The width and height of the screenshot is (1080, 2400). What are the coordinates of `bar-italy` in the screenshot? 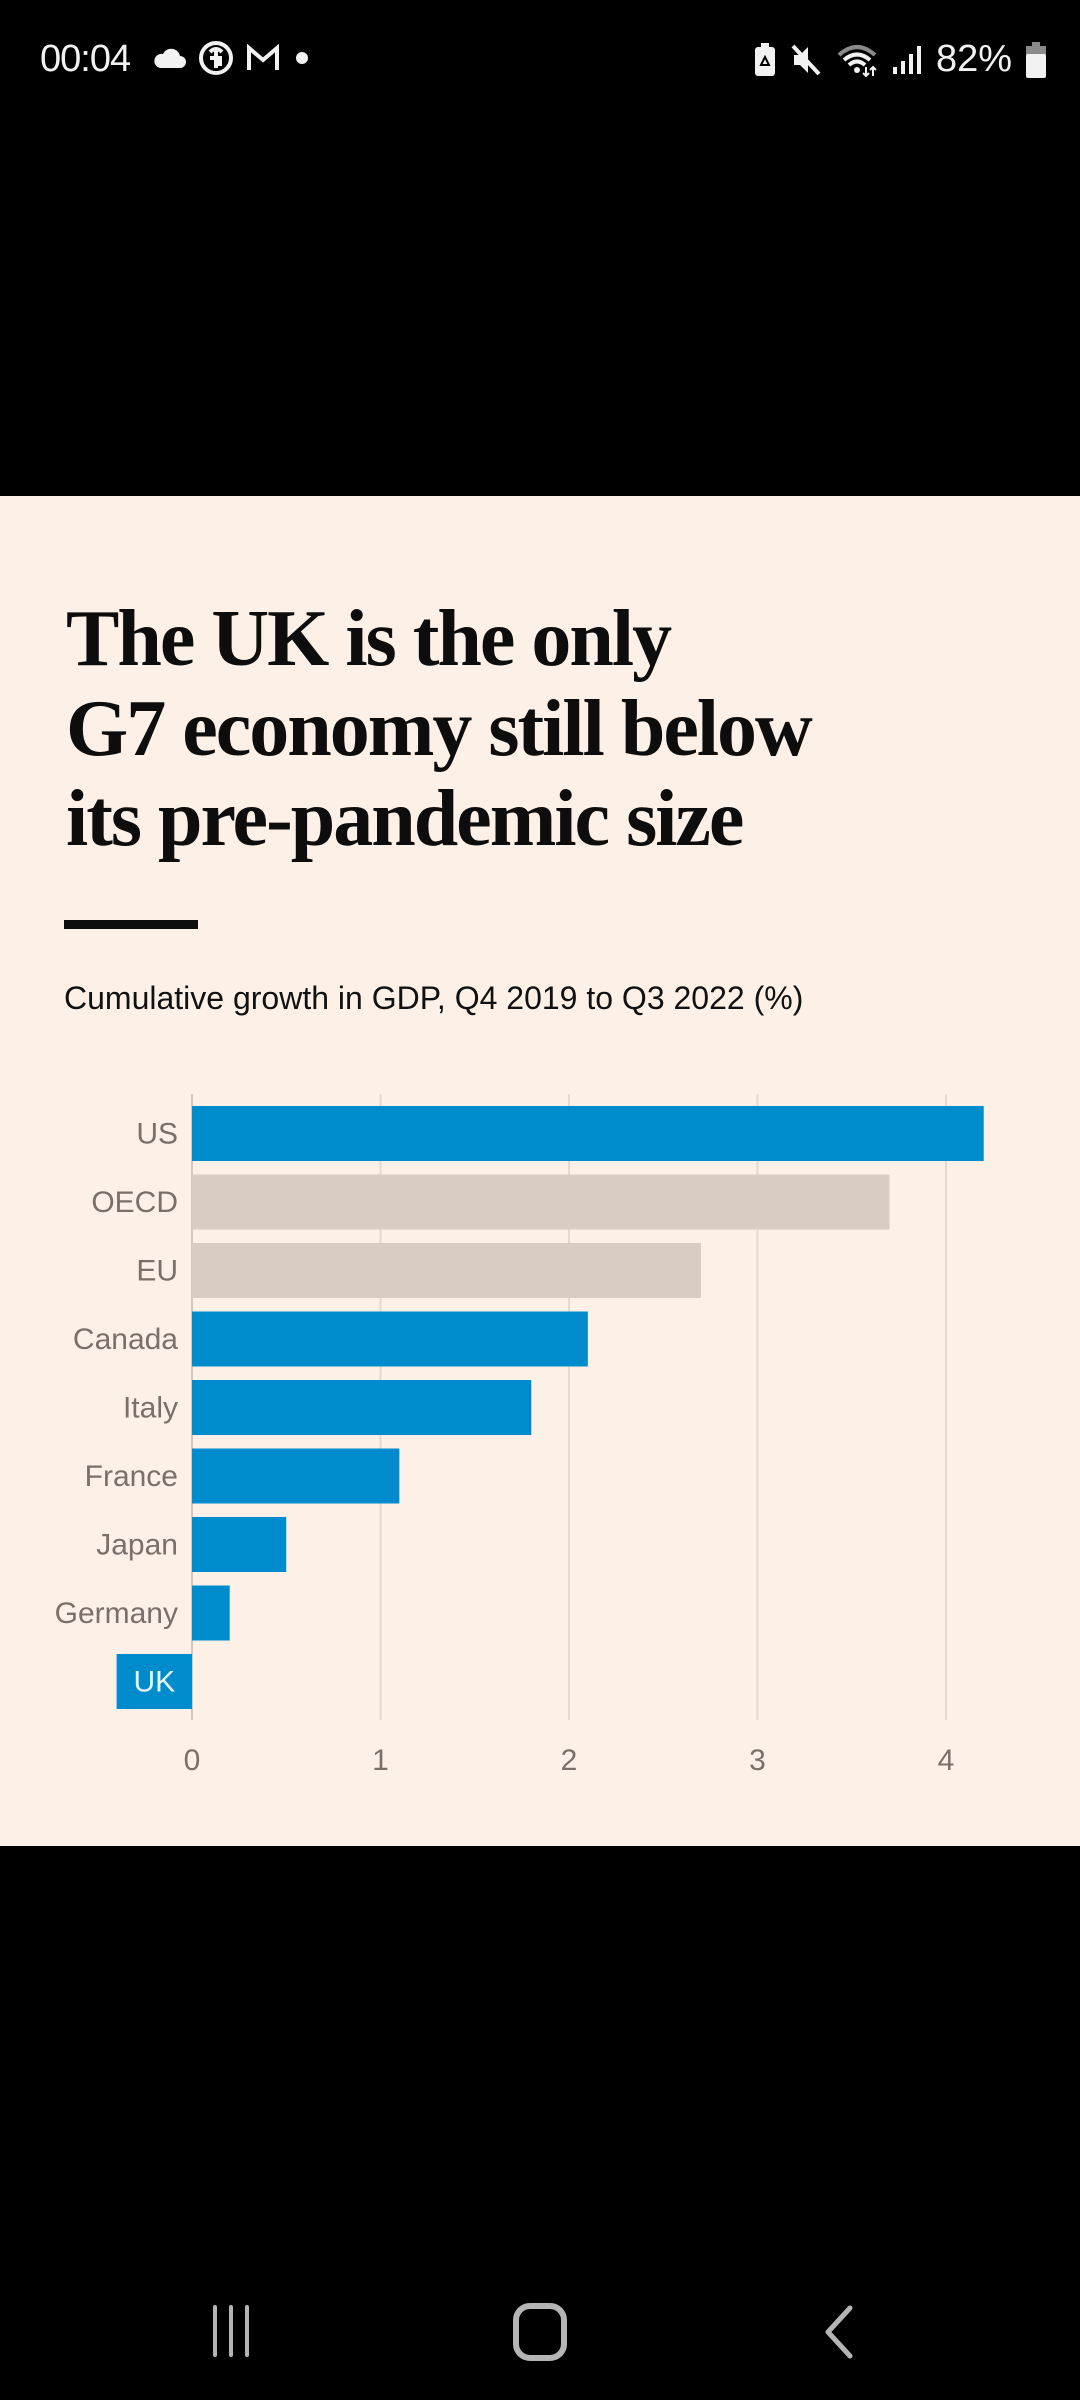 It's located at (362, 1407).